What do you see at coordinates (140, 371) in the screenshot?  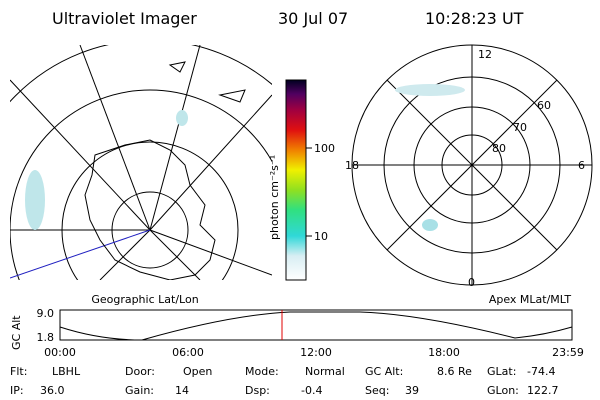 I see `info-label: Door:` at bounding box center [140, 371].